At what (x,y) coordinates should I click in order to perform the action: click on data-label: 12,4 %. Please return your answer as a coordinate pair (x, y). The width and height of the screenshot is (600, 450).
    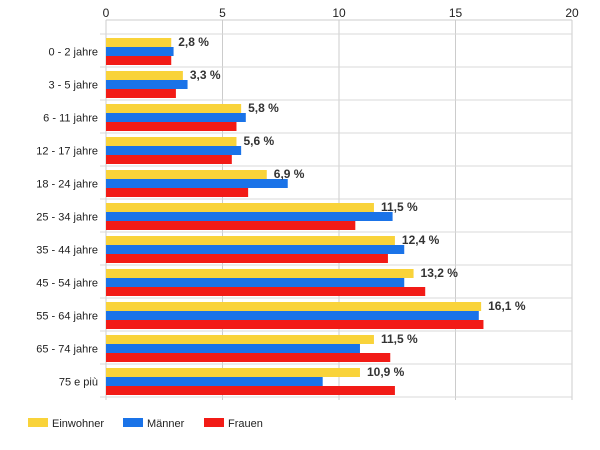
    Looking at the image, I should click on (421, 240).